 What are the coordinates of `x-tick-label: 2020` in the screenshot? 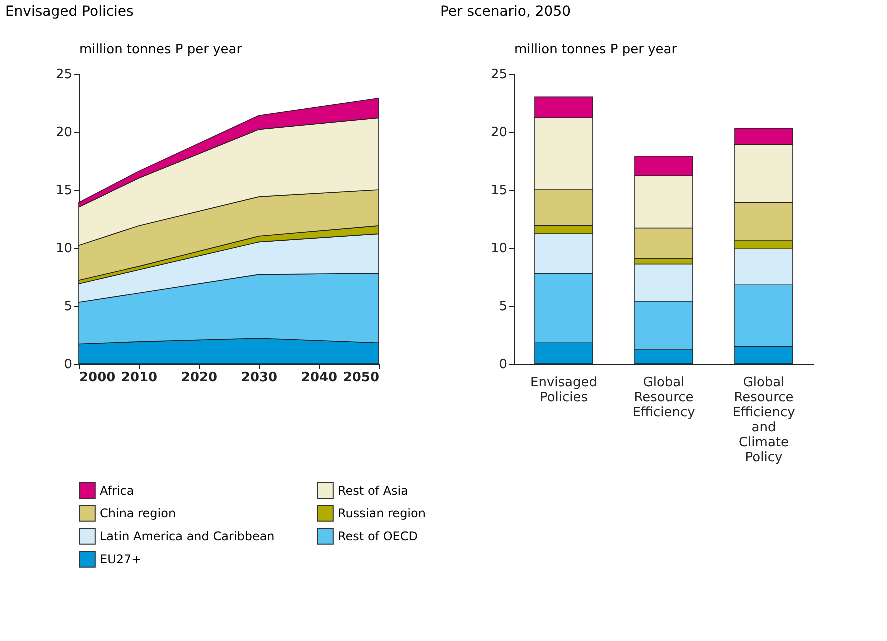 It's located at (199, 378).